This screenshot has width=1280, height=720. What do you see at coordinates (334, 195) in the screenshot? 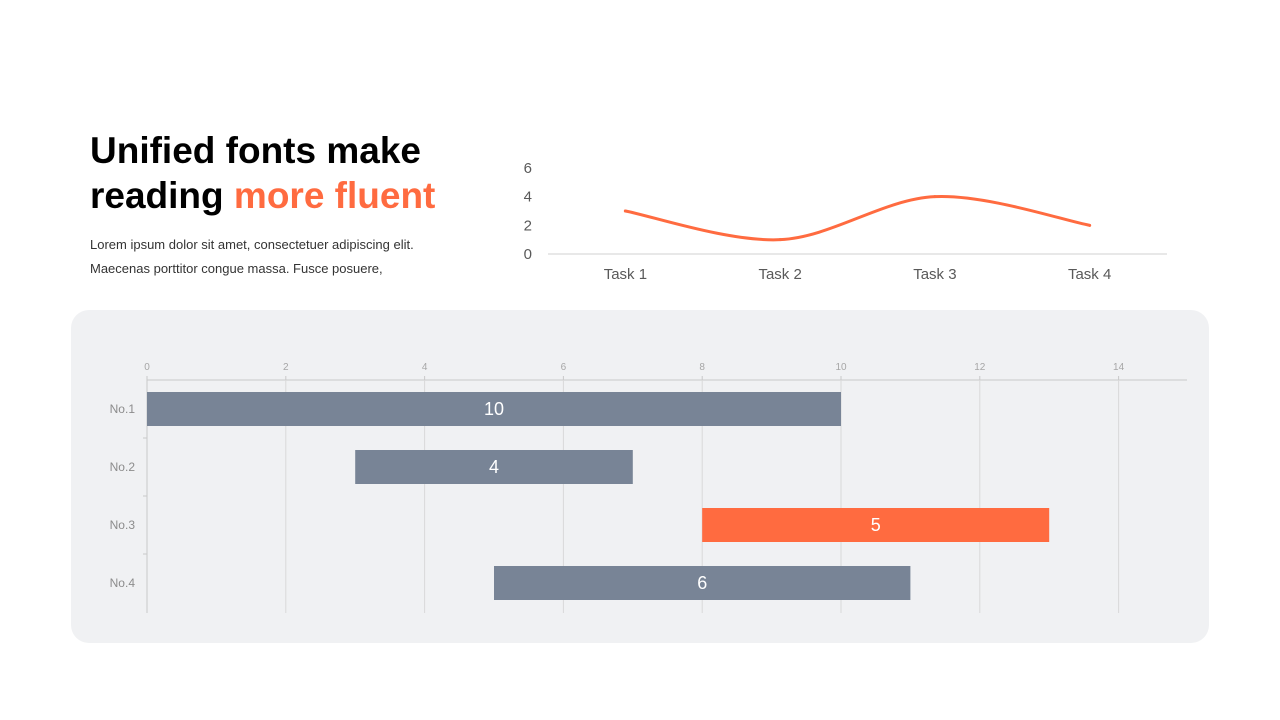
I see `headline-accent: more fluent` at bounding box center [334, 195].